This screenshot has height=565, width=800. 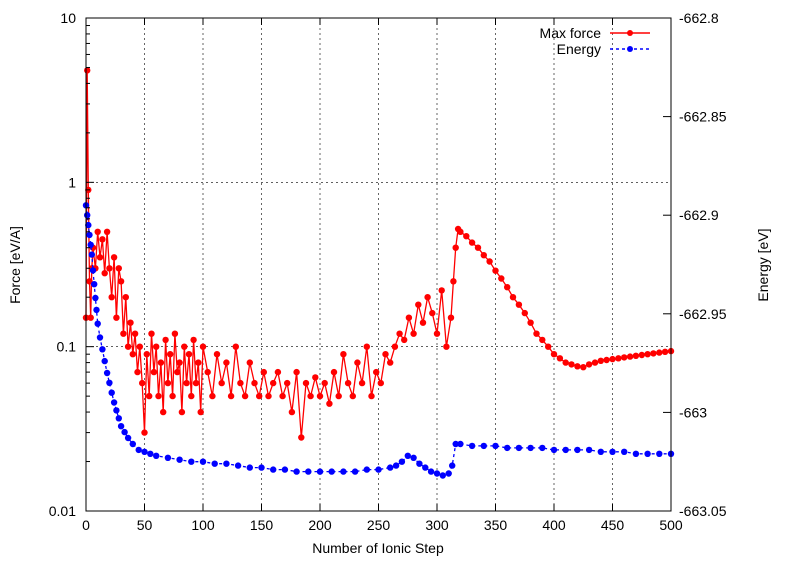 What do you see at coordinates (496, 525) in the screenshot?
I see `x-tick-label: 350` at bounding box center [496, 525].